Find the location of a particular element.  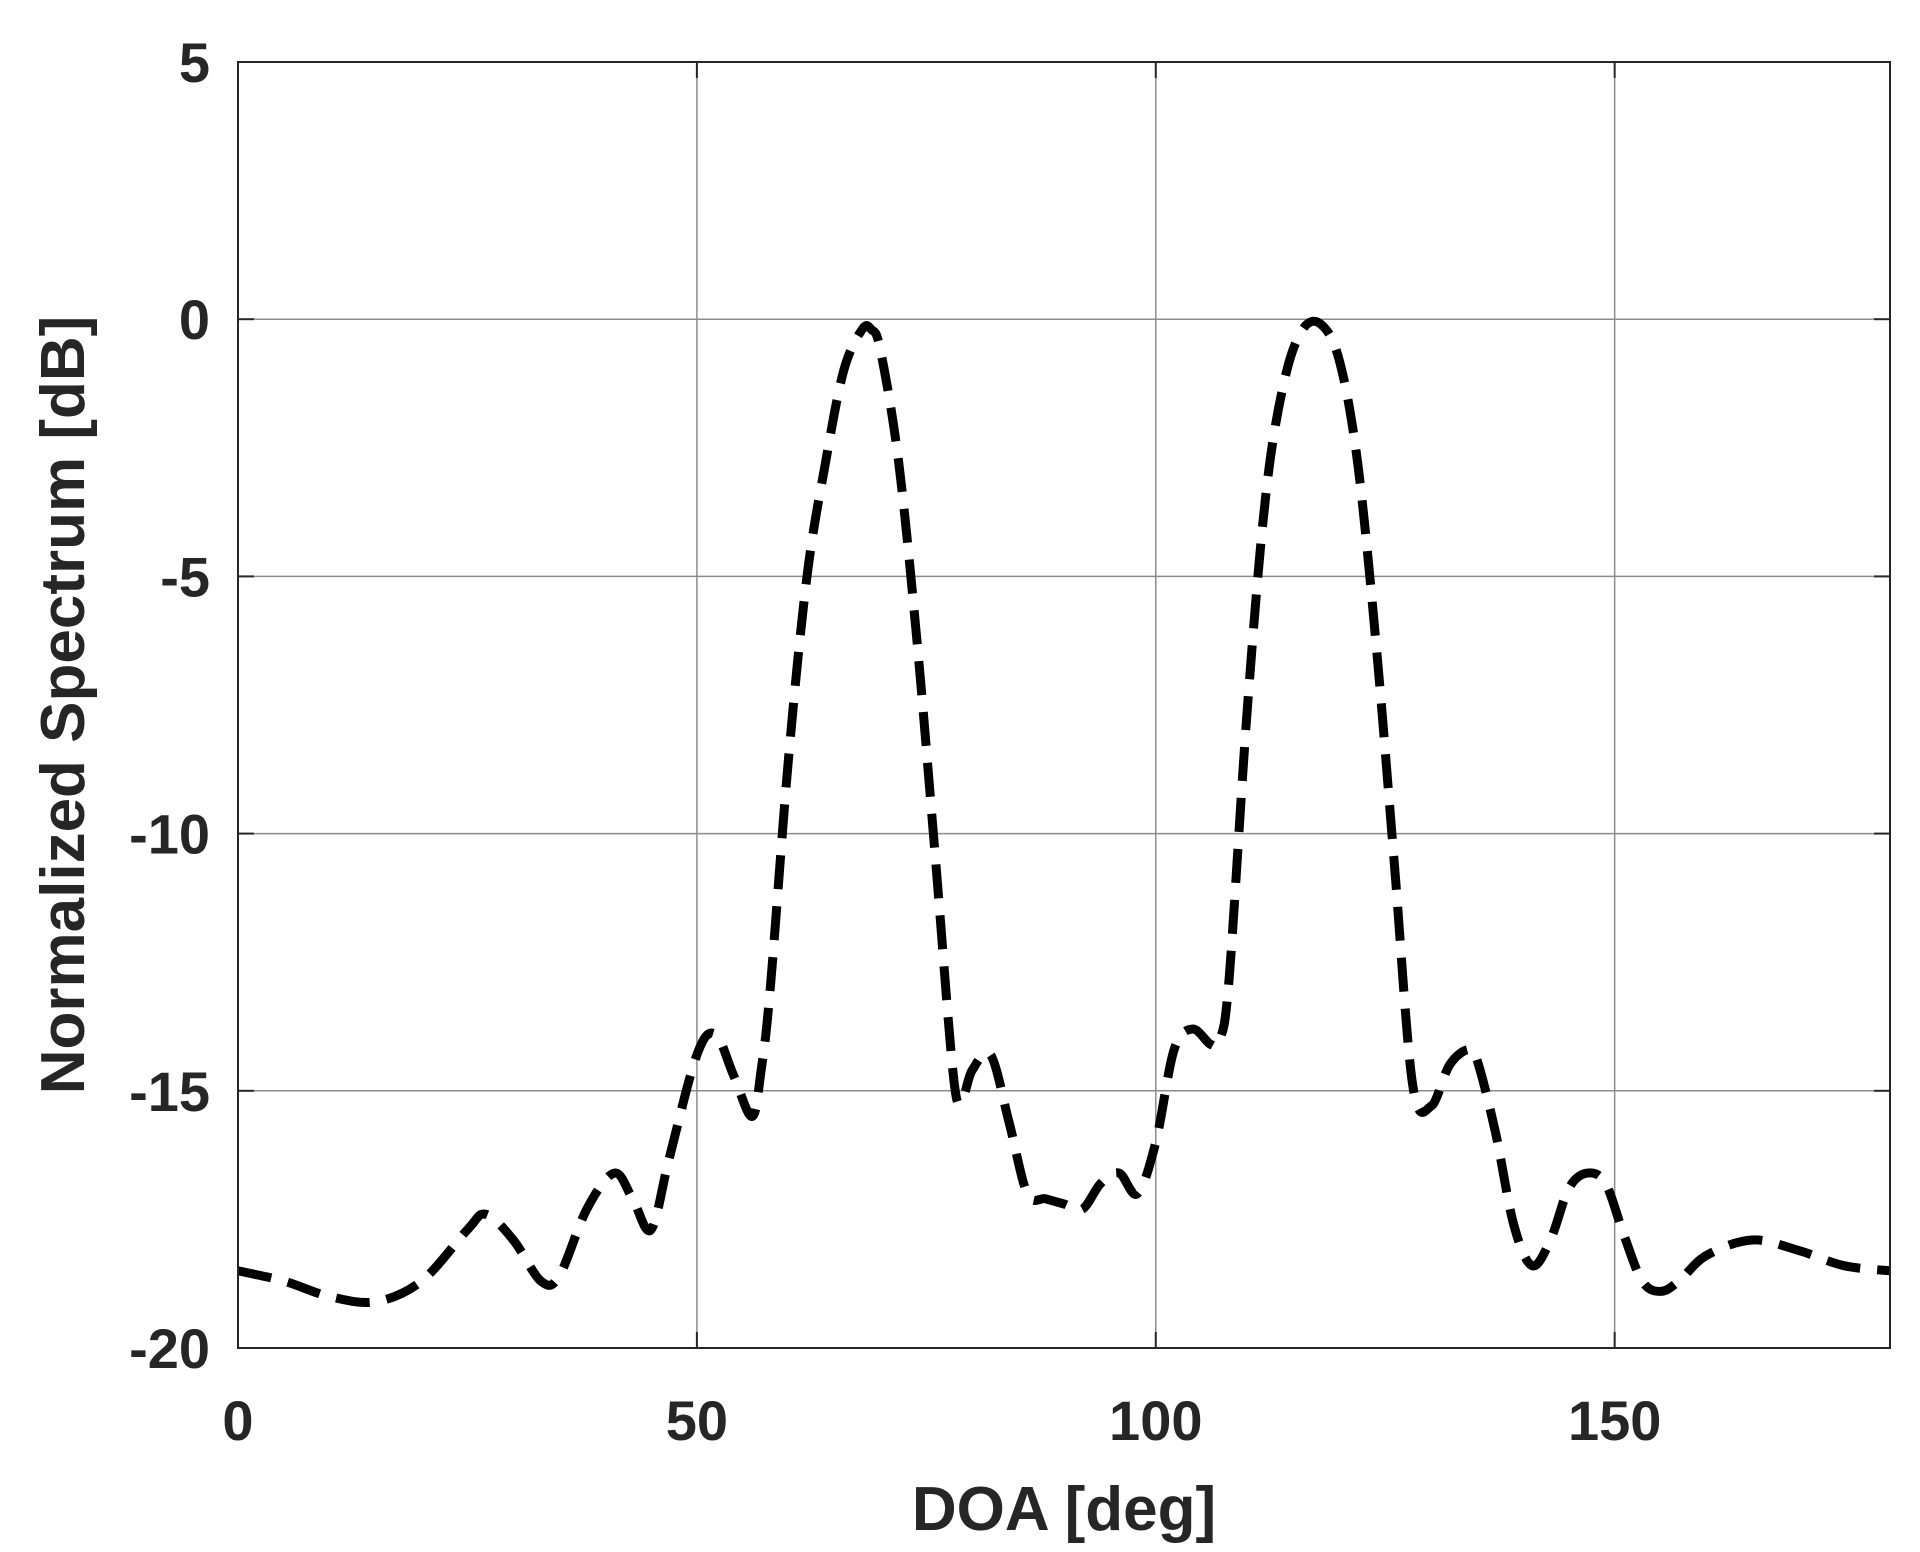

y-axis-label: Normalized Spectrum [dB] is located at coordinates (63, 705).